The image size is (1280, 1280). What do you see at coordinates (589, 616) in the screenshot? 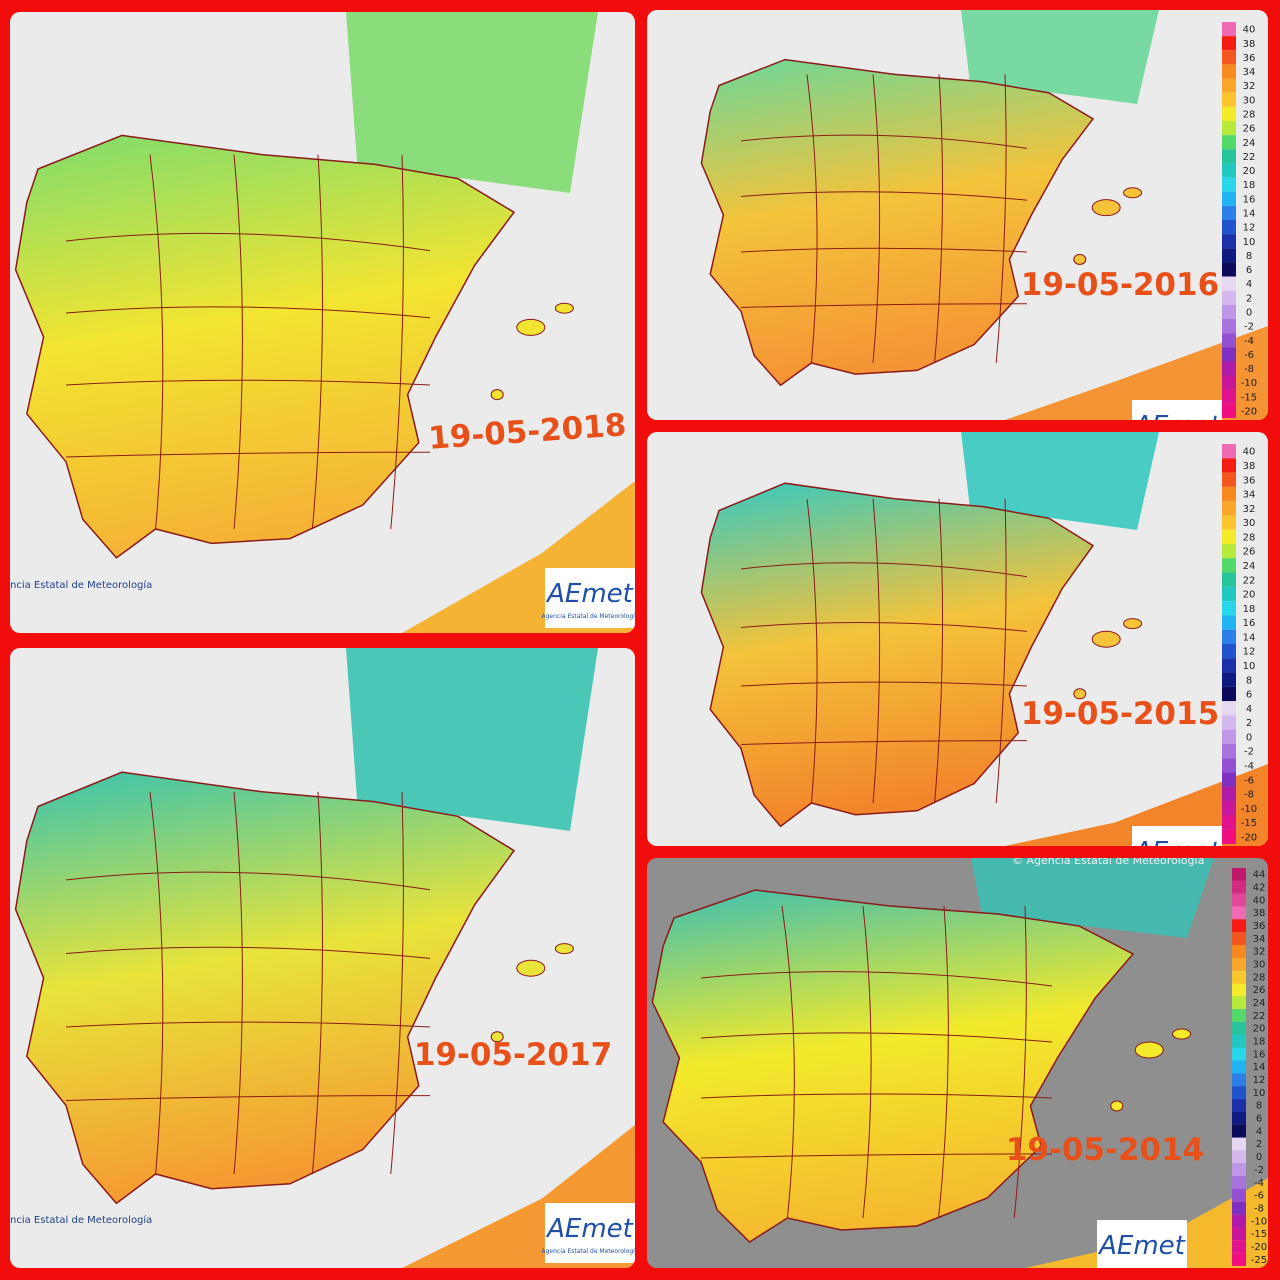
I see `logo-caption: Agencia Estatal de Meteorología` at bounding box center [589, 616].